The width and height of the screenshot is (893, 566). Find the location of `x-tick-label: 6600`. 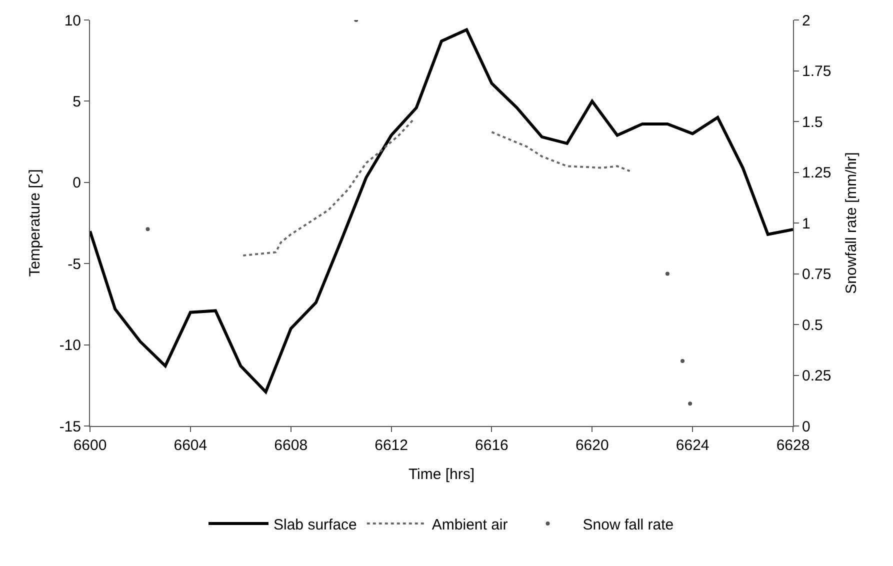

x-tick-label: 6600 is located at coordinates (90, 445).